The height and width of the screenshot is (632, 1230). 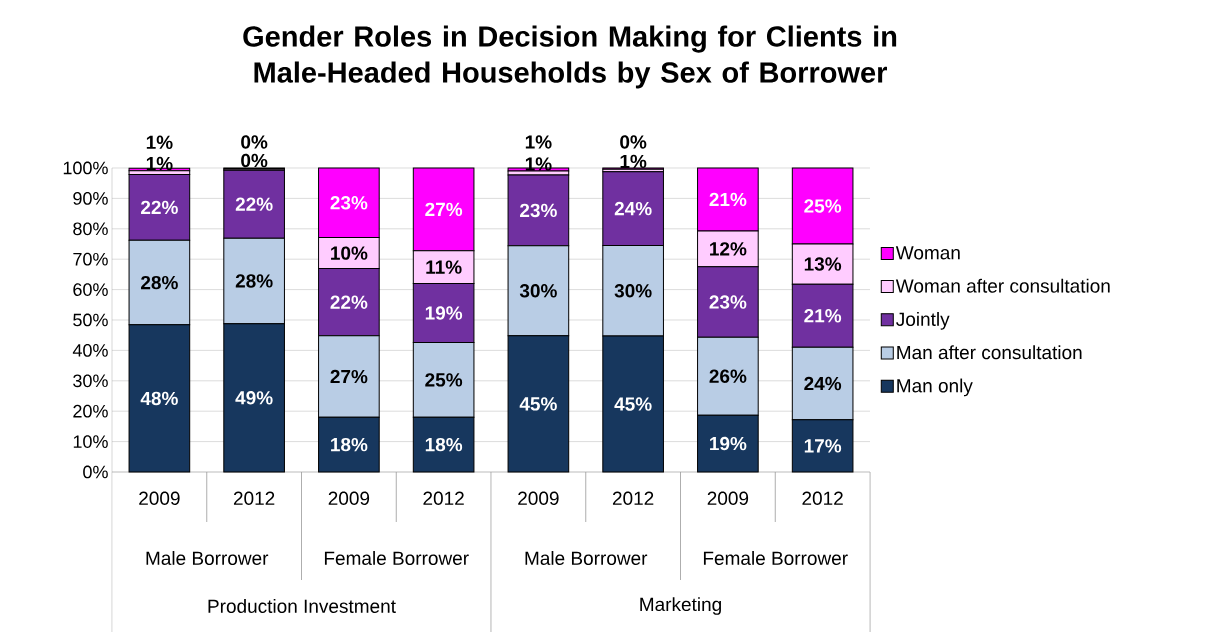 I want to click on legend-label: Man after consultation, so click(x=989, y=352).